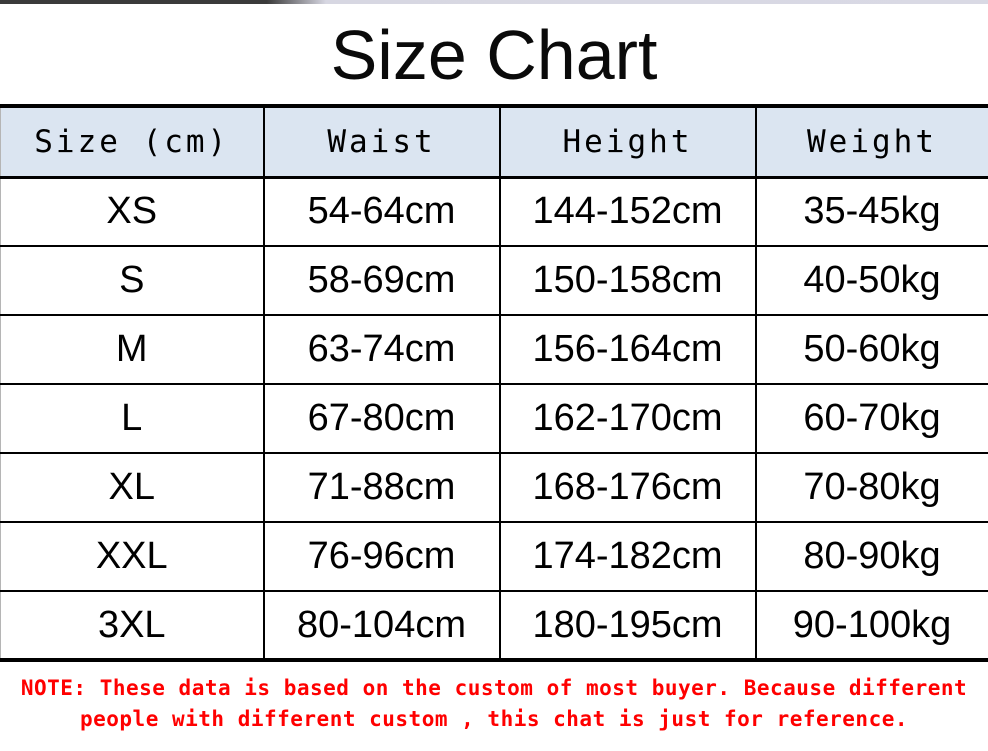 This screenshot has height=751, width=988. I want to click on cell-size: XXL, so click(132, 557).